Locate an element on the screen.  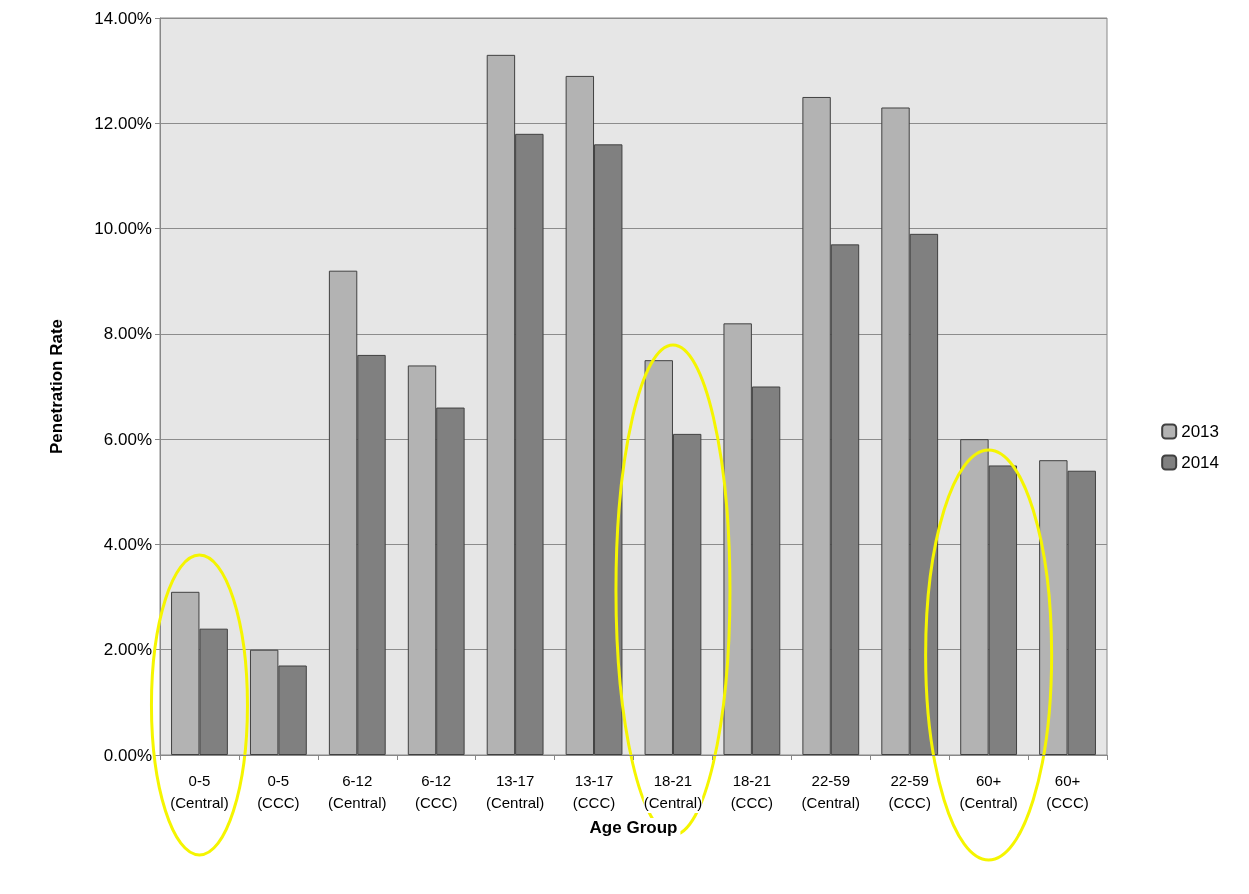
x-tick-label: 0-5 (Central) is located at coordinates (199, 791).